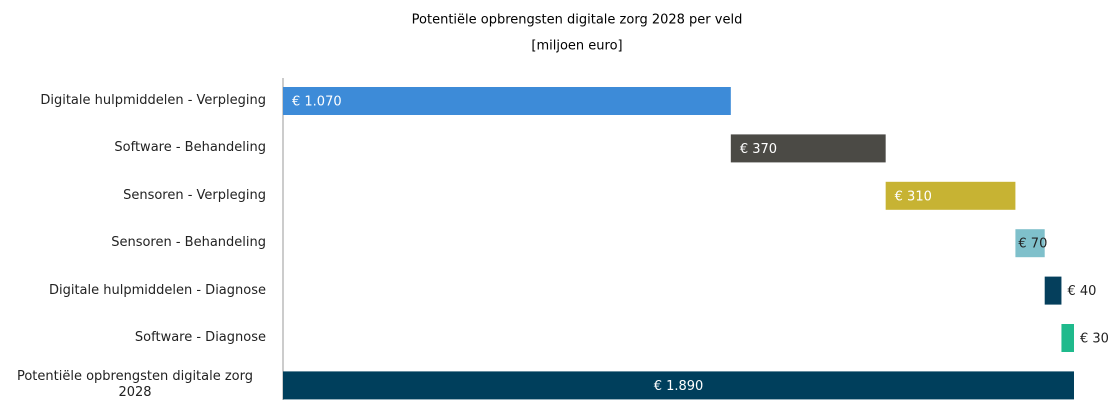 Image resolution: width=1118 pixels, height=400 pixels. I want to click on value-label: € 30, so click(1094, 339).